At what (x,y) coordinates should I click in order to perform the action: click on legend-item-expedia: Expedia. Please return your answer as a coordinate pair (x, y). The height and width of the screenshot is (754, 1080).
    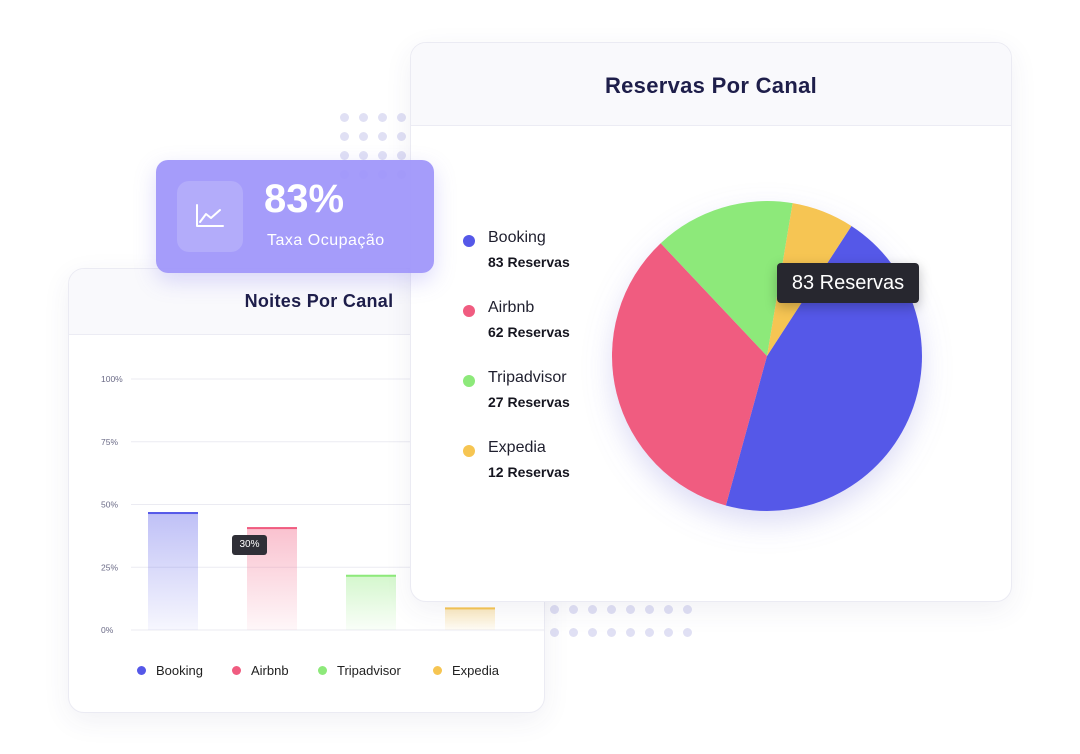
    Looking at the image, I should click on (466, 670).